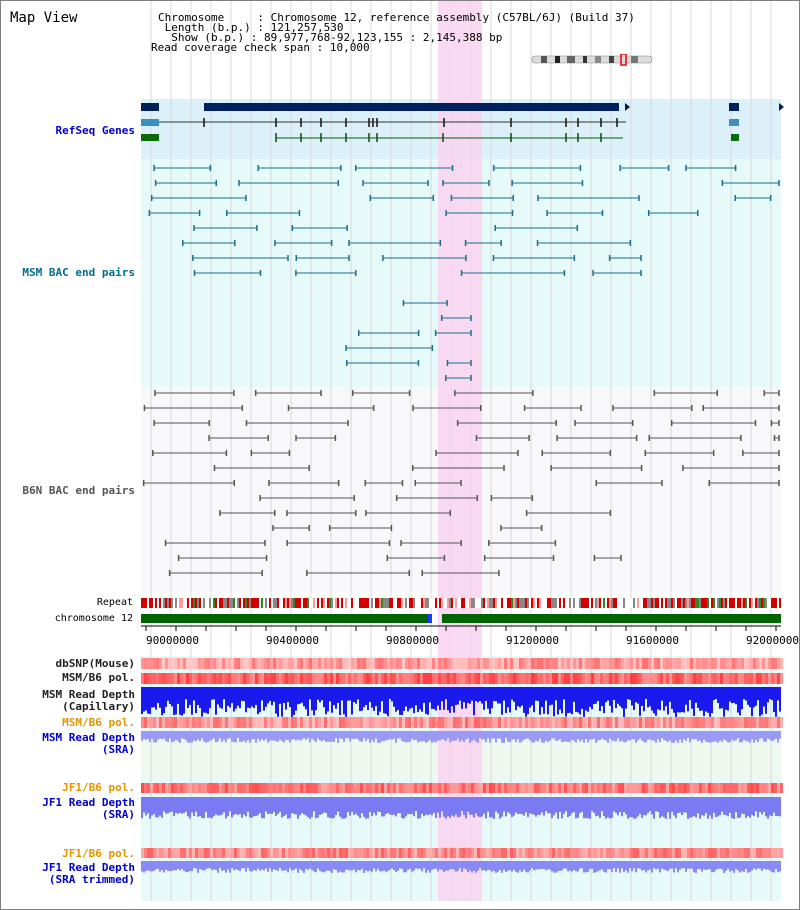 The image size is (800, 910). Describe the element at coordinates (71, 744) in the screenshot. I see `msm-read-depth-sra-label: MSM Read Depth (SRA)` at that location.